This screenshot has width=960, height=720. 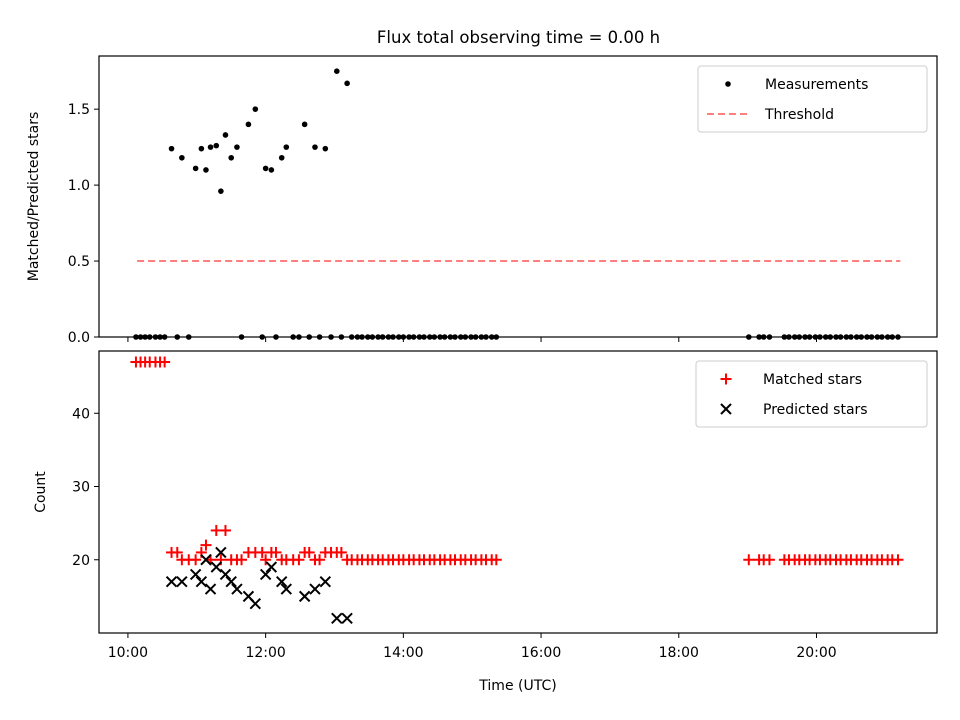 What do you see at coordinates (812, 380) in the screenshot?
I see `legend-label-matched: Matched stars` at bounding box center [812, 380].